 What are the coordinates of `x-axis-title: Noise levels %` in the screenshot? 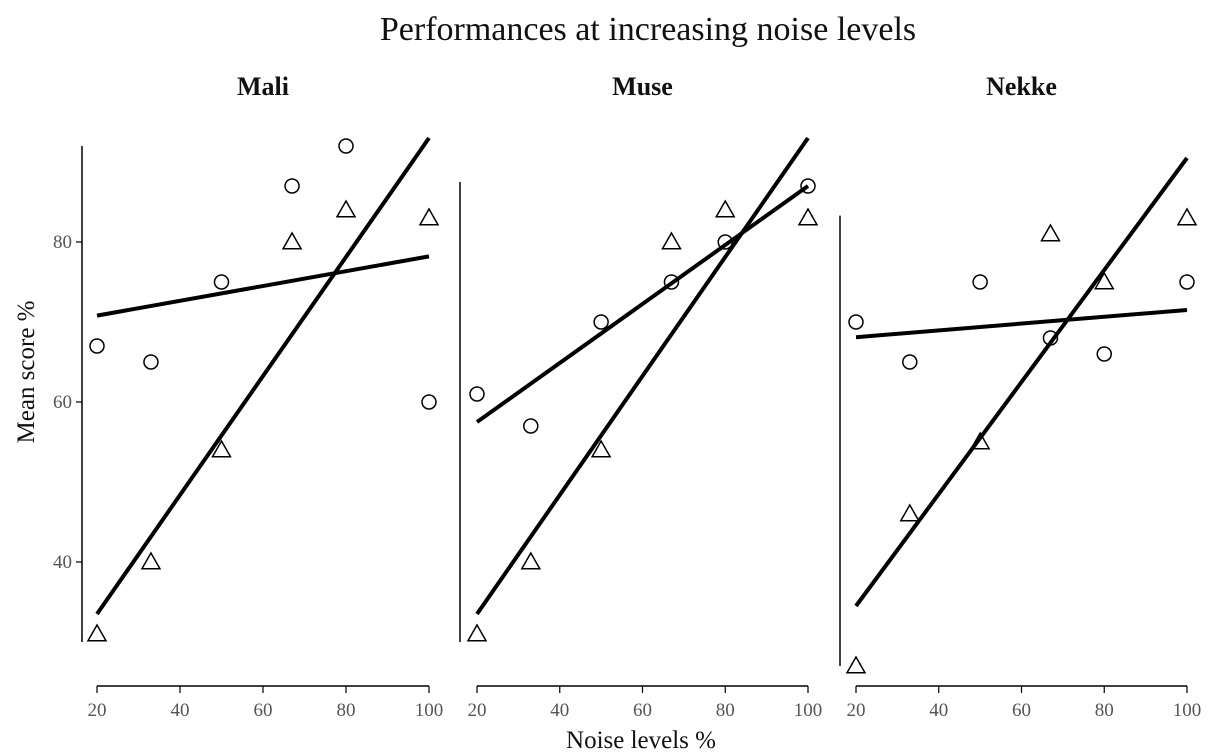 It's located at (641, 740).